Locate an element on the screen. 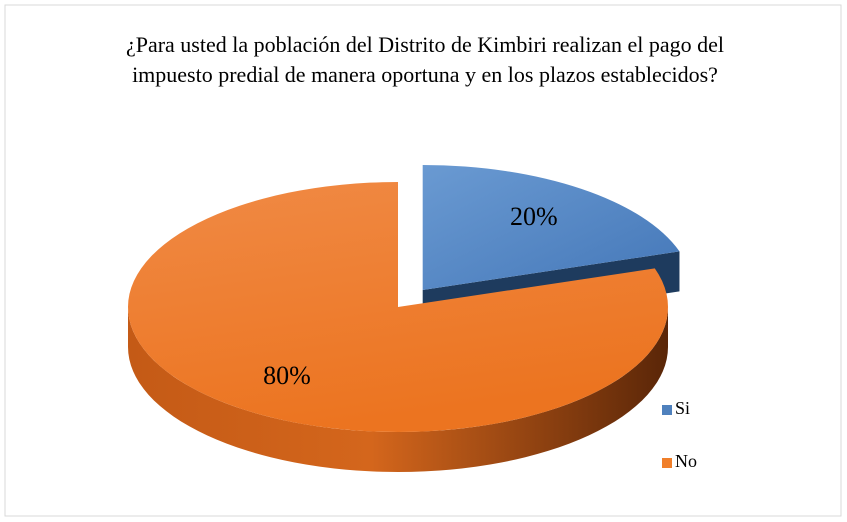  legend-label: No is located at coordinates (686, 461).